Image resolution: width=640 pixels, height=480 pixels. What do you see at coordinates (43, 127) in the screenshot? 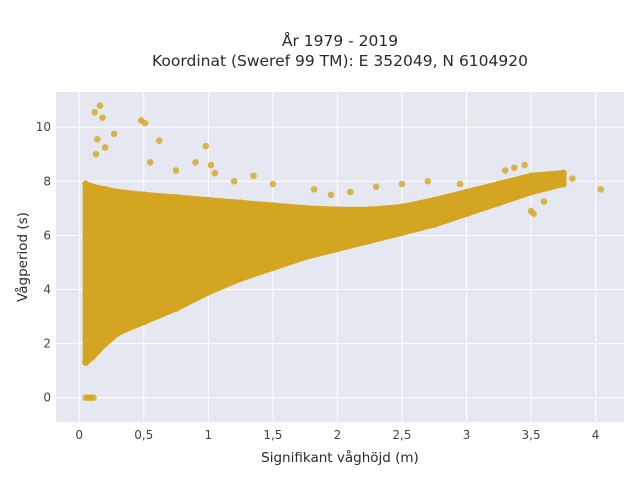
I see `y-tick-label: 10` at bounding box center [43, 127].